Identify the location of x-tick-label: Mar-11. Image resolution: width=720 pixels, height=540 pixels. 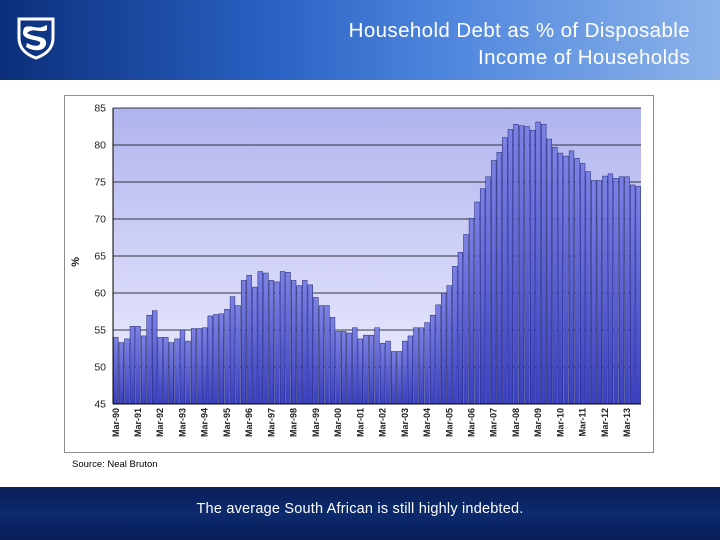
(583, 422).